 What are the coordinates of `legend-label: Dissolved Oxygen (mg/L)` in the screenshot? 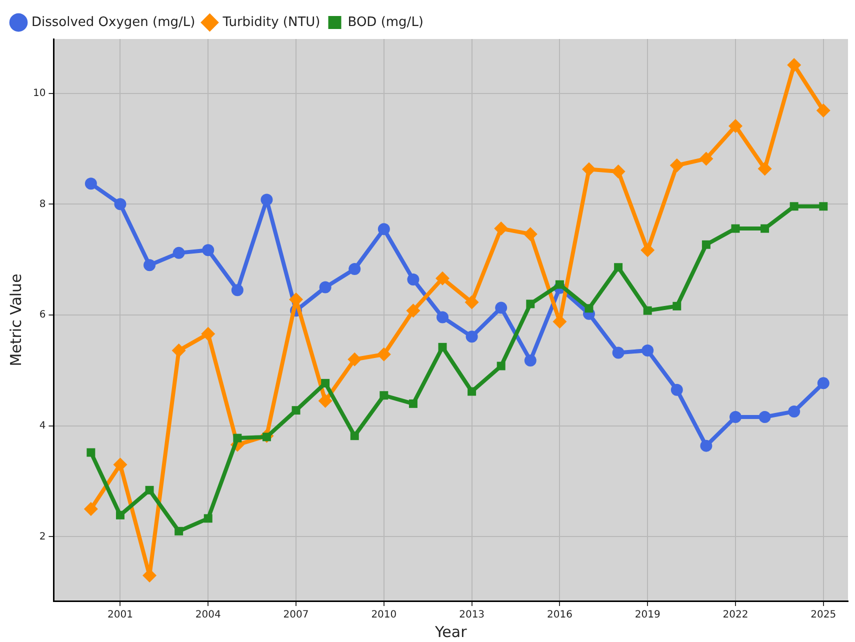 It's located at (114, 22).